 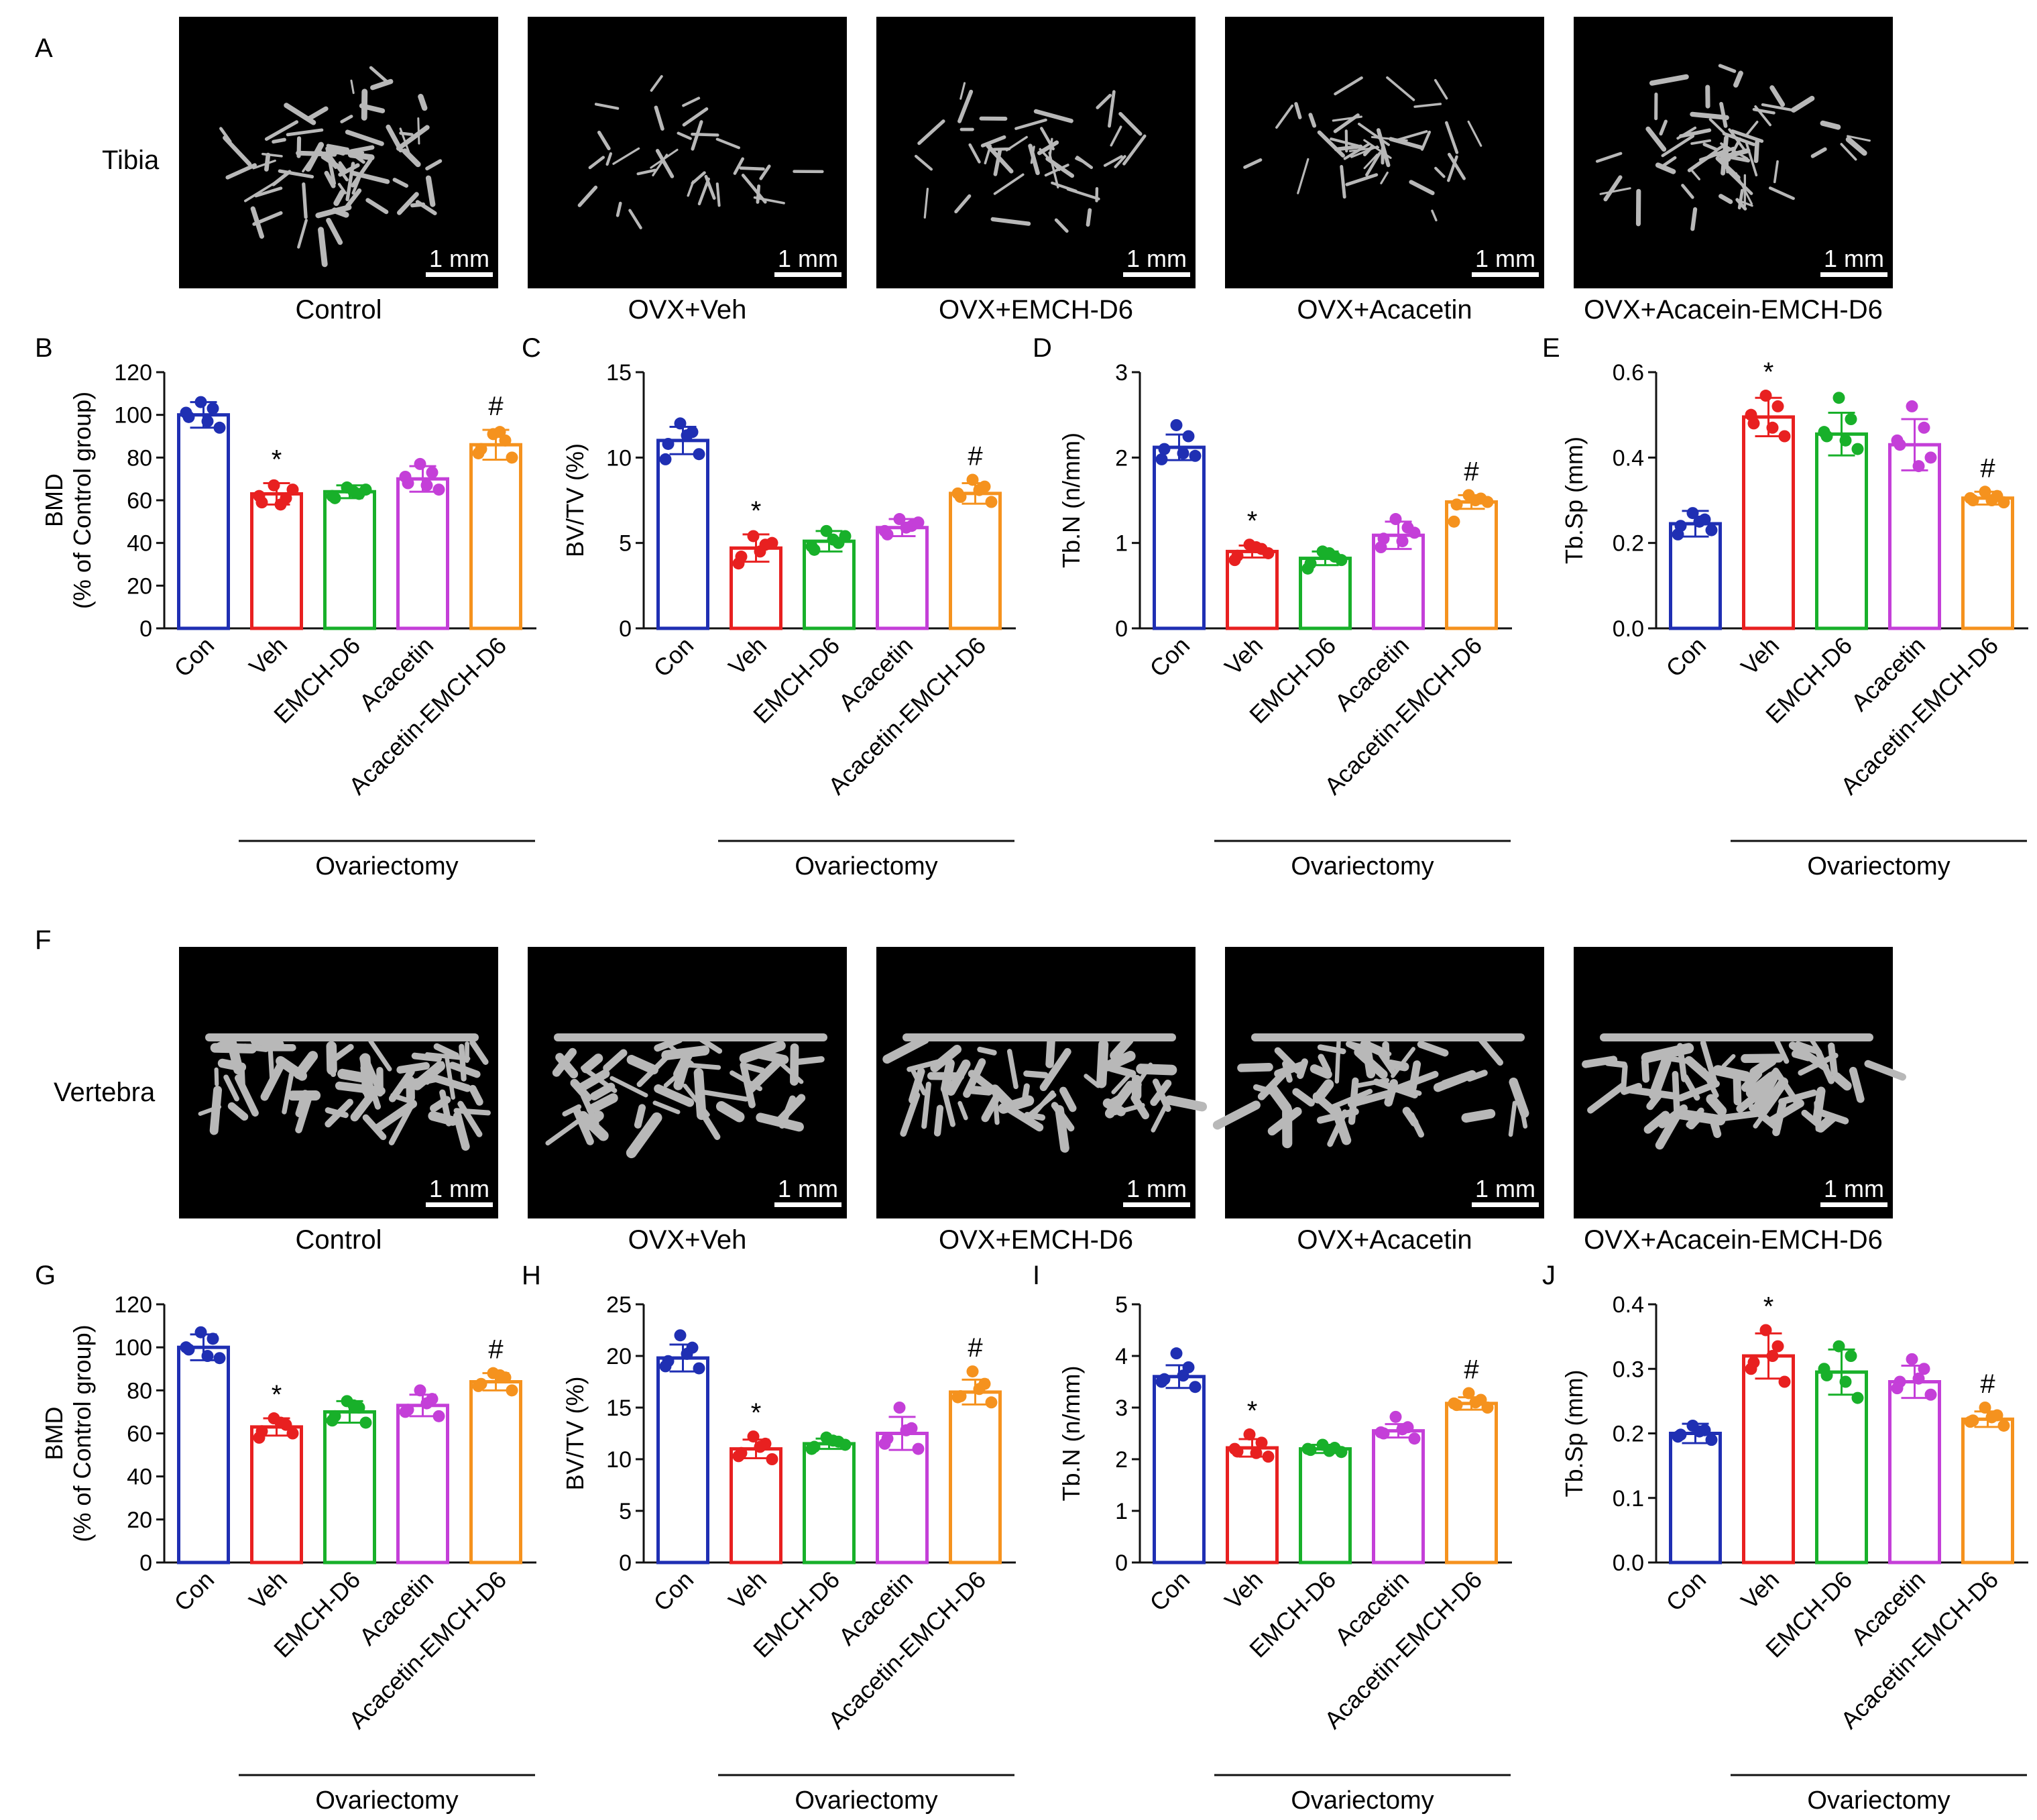 What do you see at coordinates (757, 1413) in the screenshot?
I see `significance-star: *` at bounding box center [757, 1413].